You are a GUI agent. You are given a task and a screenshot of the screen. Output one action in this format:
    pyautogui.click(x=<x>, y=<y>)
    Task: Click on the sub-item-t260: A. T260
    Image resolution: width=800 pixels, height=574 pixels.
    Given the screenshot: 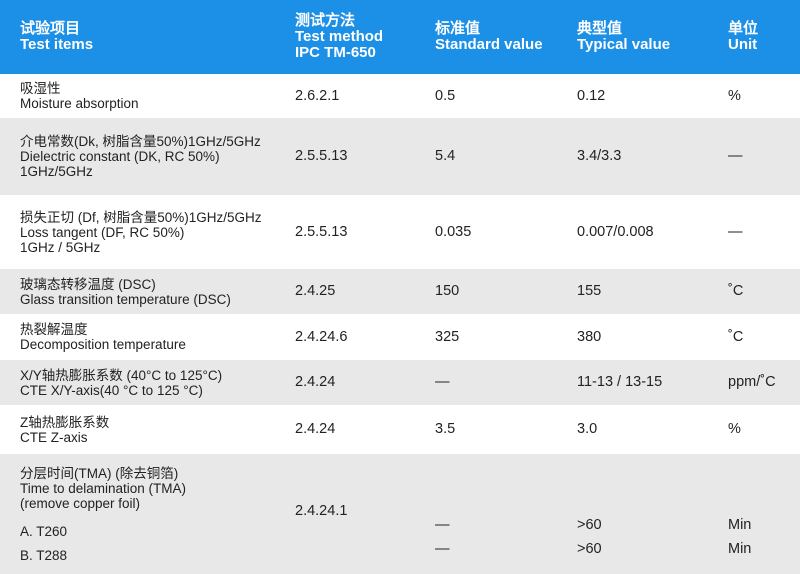 What is the action you would take?
    pyautogui.click(x=44, y=531)
    